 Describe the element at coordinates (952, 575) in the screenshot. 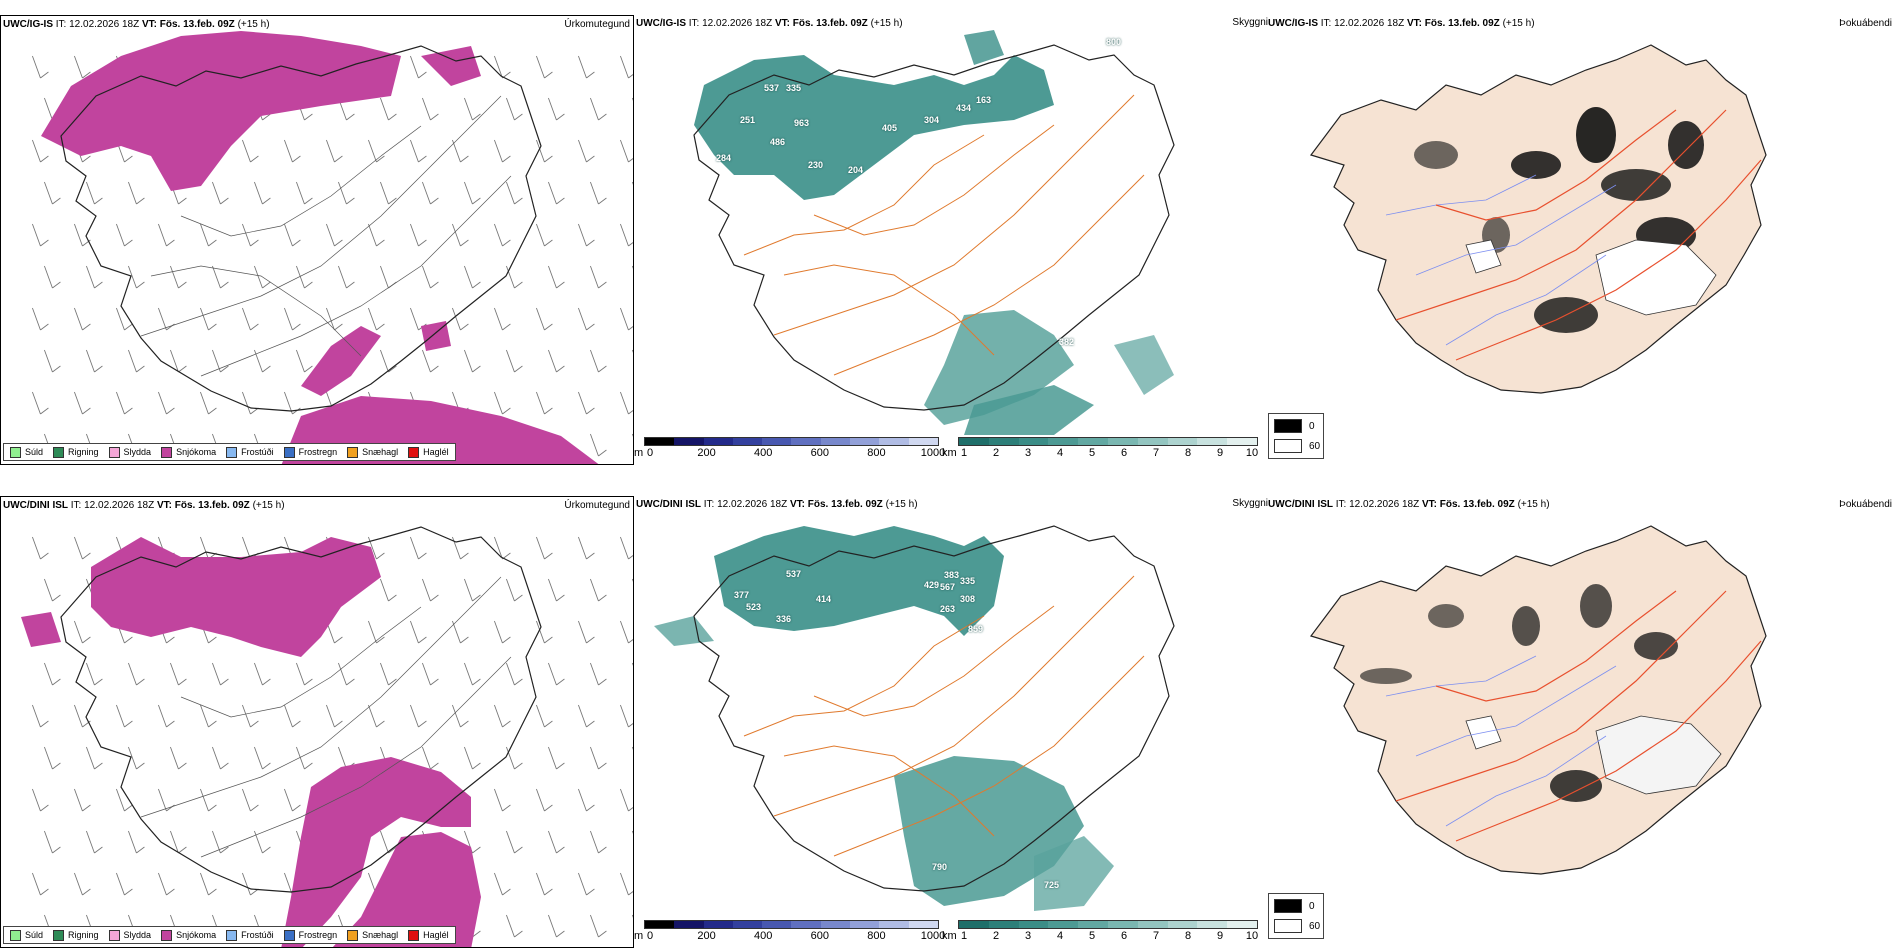

I see `snow-depth-label: 383` at that location.